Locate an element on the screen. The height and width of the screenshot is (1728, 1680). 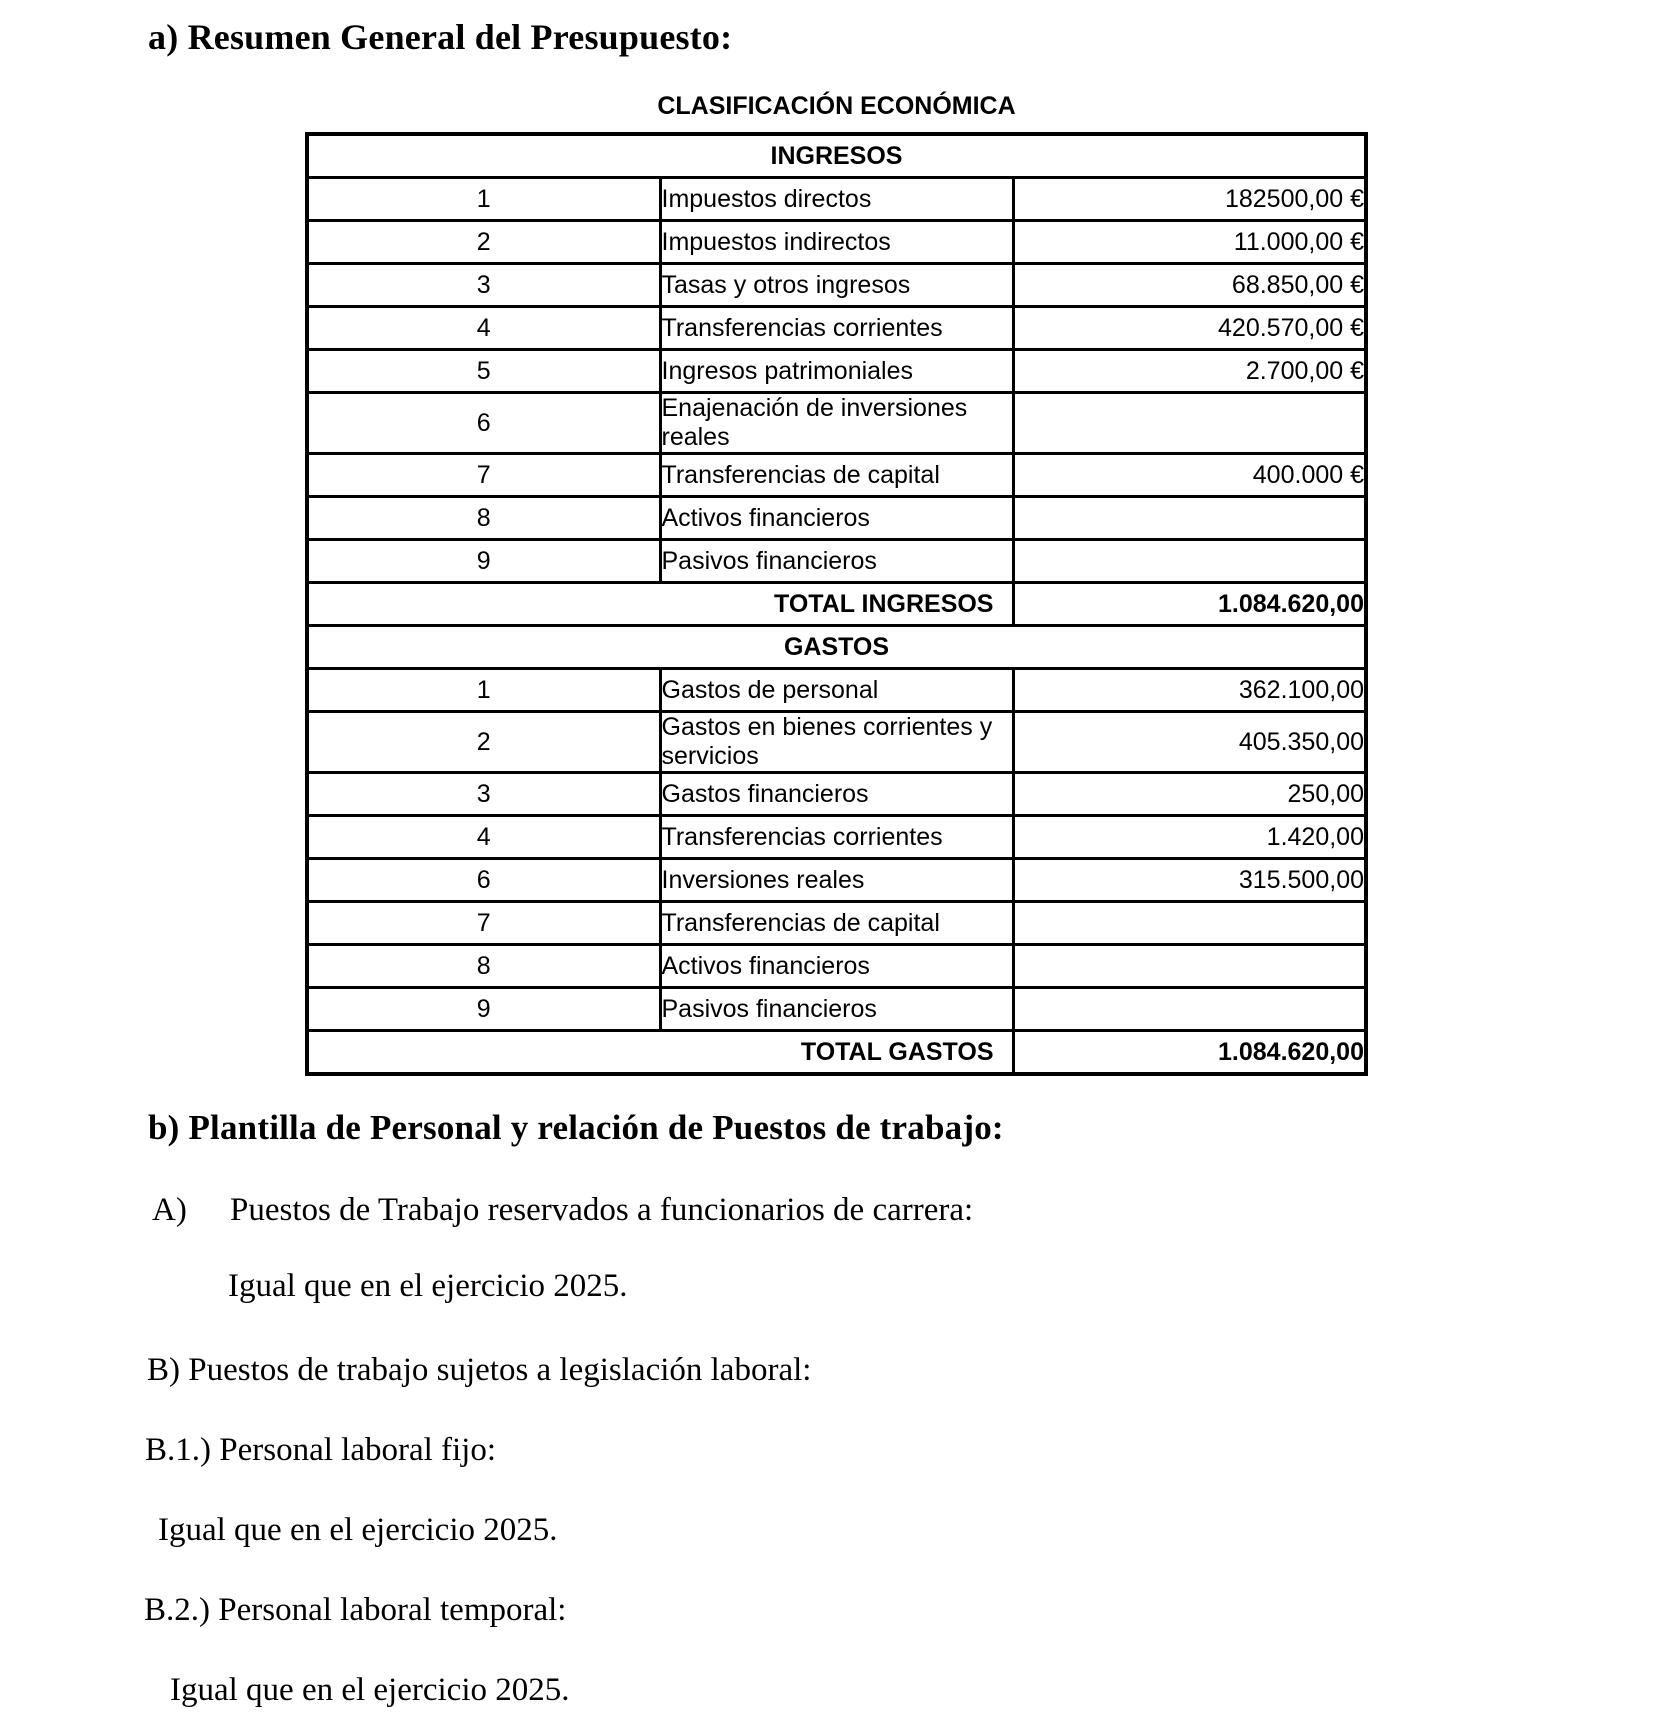
table-row: 6 Inversiones reales 315.500,00 is located at coordinates (836, 880).